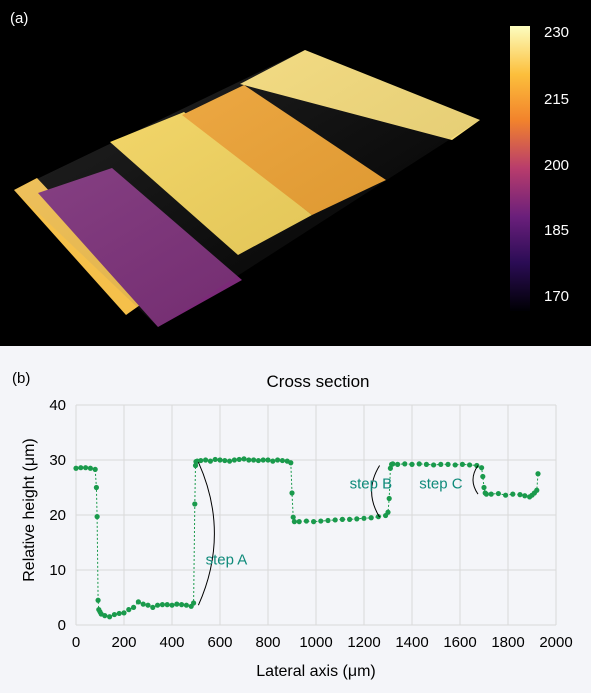 The width and height of the screenshot is (591, 698). I want to click on y-tick-label: 10, so click(57, 570).